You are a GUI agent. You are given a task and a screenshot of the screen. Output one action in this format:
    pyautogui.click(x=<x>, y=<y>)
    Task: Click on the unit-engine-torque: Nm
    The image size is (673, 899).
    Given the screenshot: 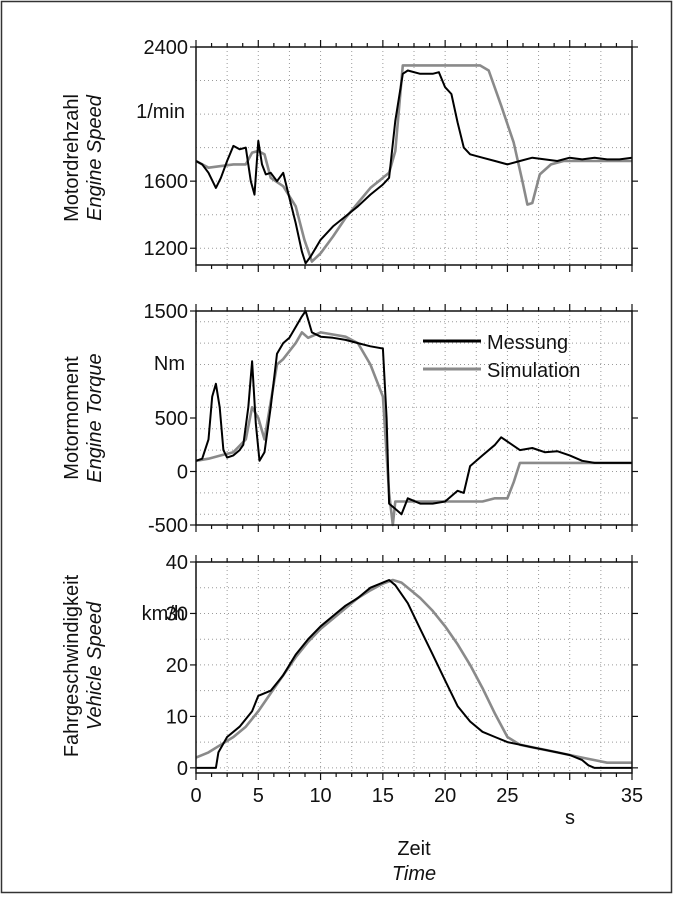 What is the action you would take?
    pyautogui.click(x=169, y=364)
    